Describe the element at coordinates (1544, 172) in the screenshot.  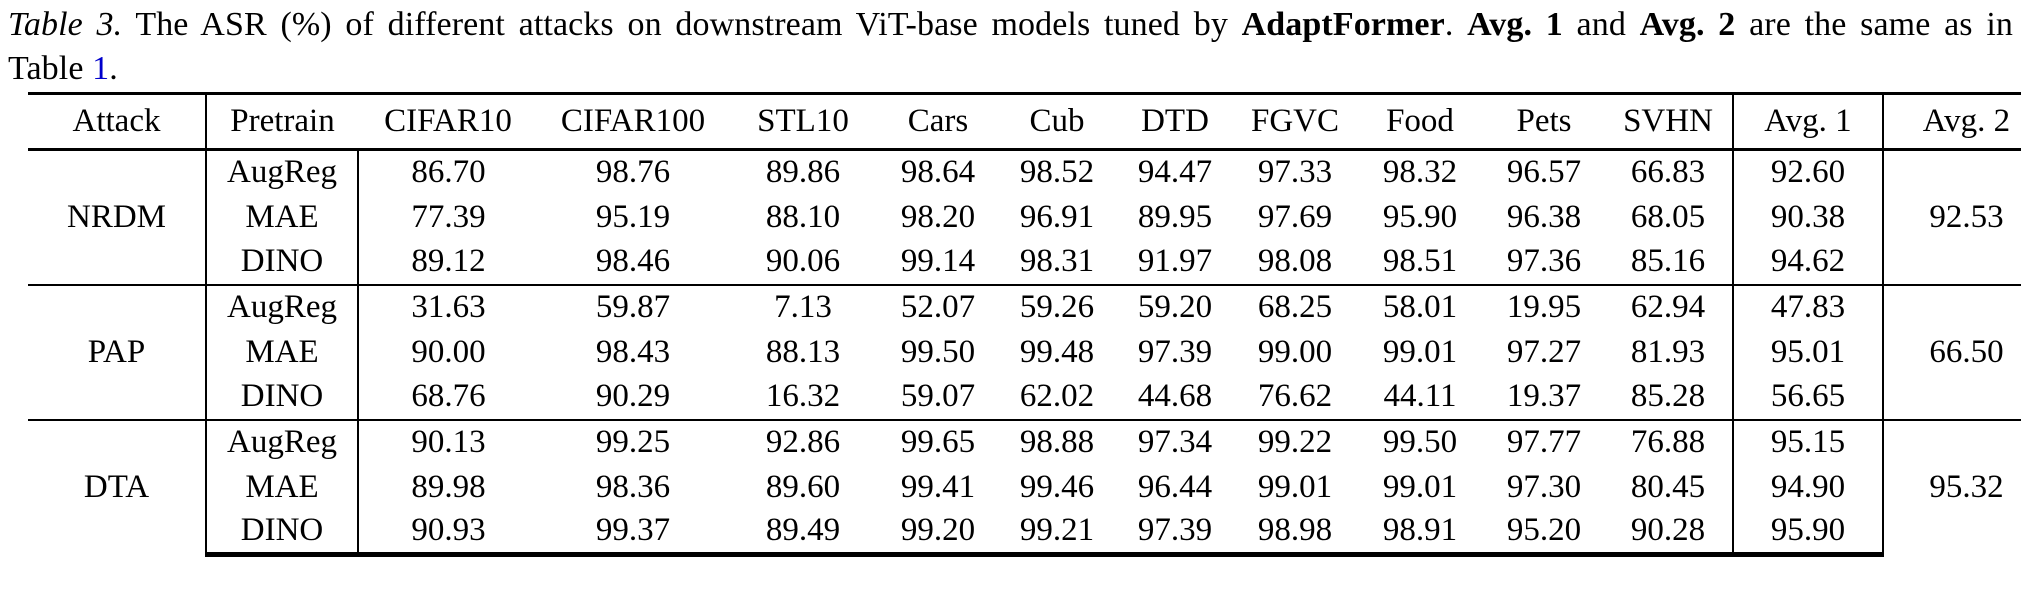
I see `asr-value: 96.57` at that location.